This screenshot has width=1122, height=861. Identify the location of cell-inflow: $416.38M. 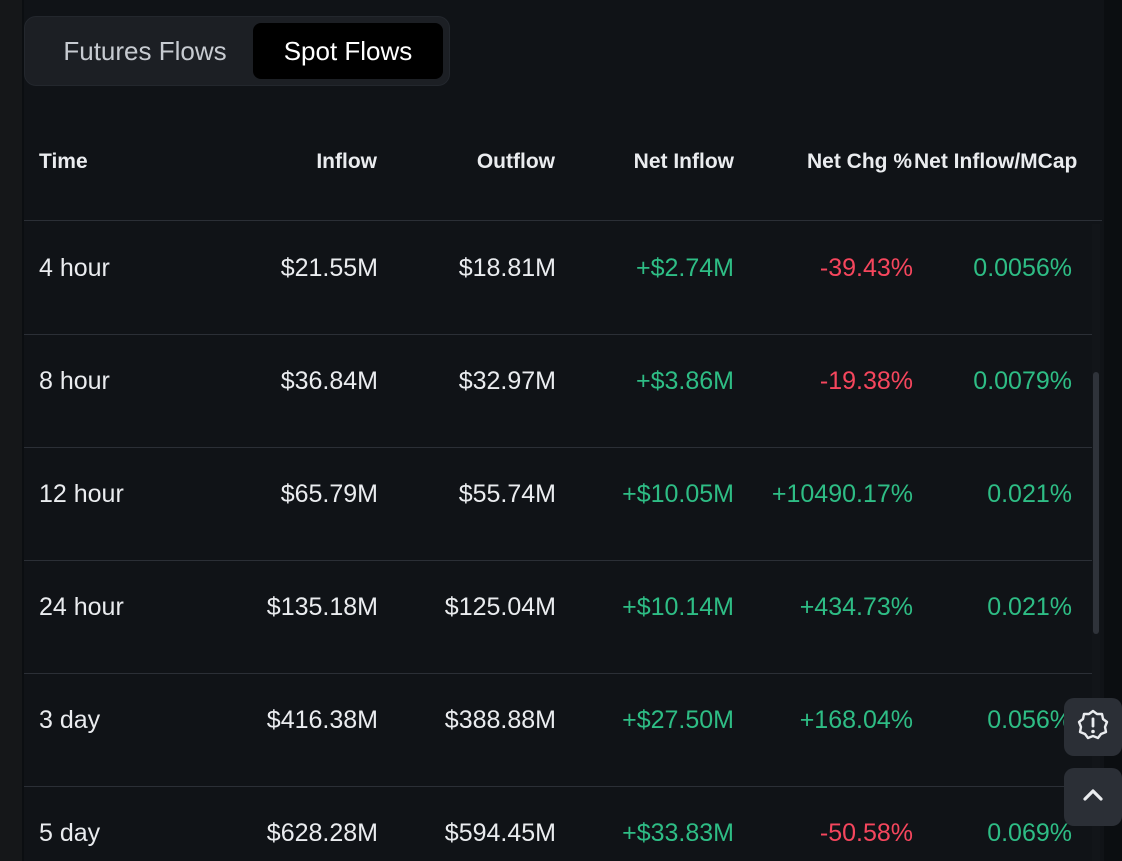
(322, 720).